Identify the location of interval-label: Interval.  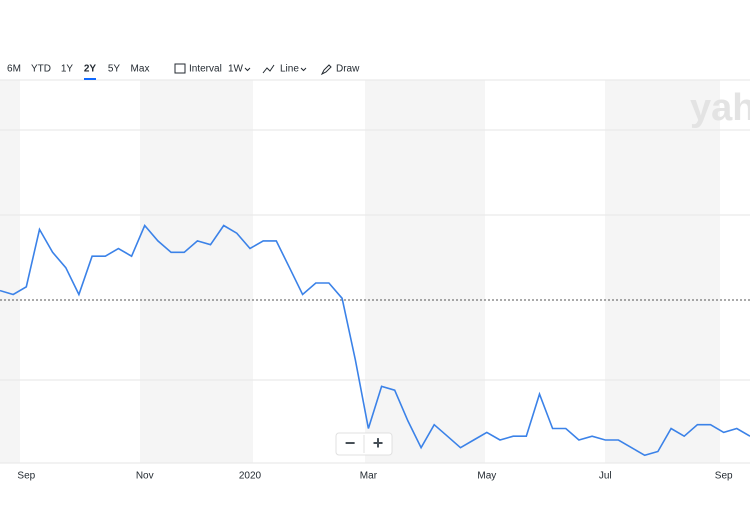
(205, 69).